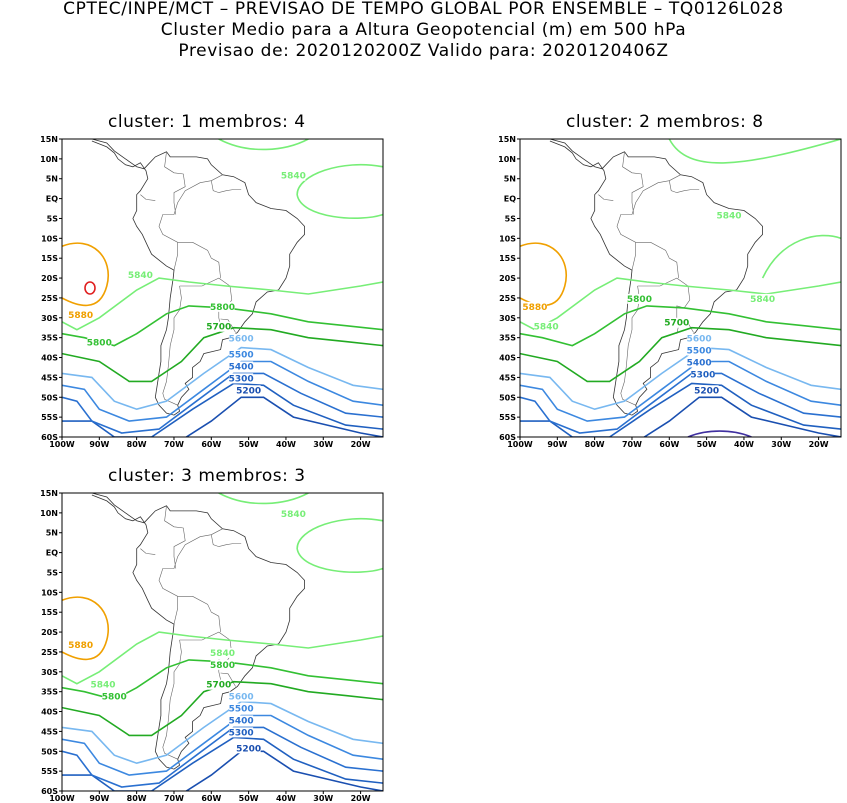  What do you see at coordinates (507, 358) in the screenshot?
I see `lat-tick-label: 40S` at bounding box center [507, 358].